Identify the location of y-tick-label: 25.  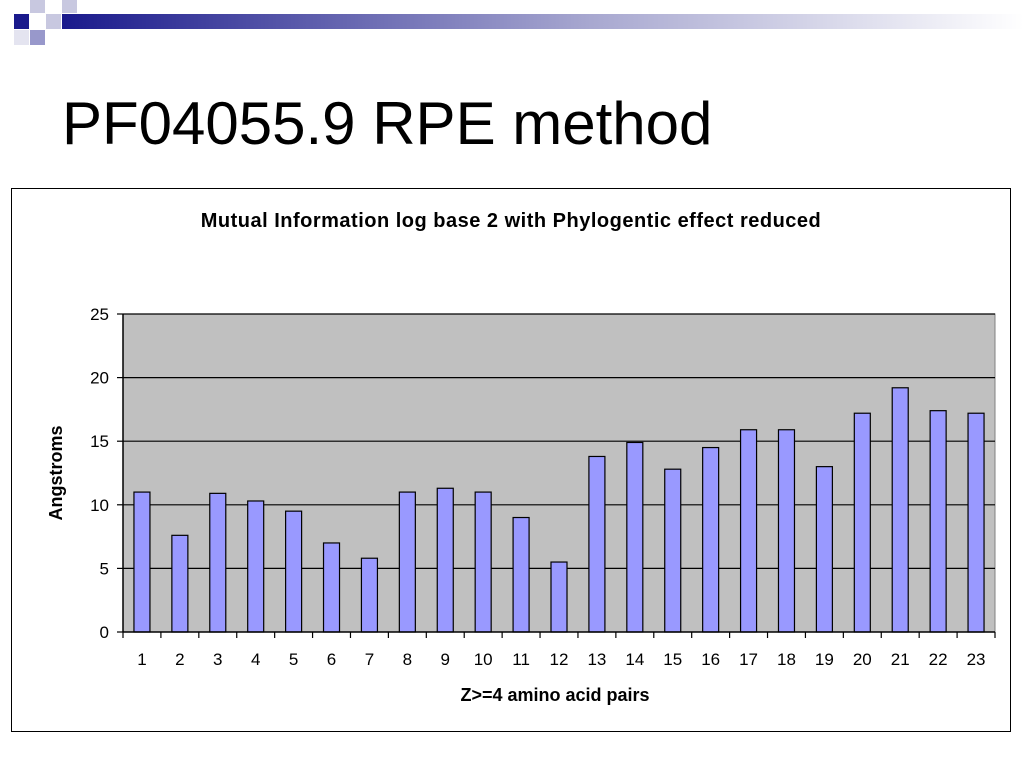
(99, 314).